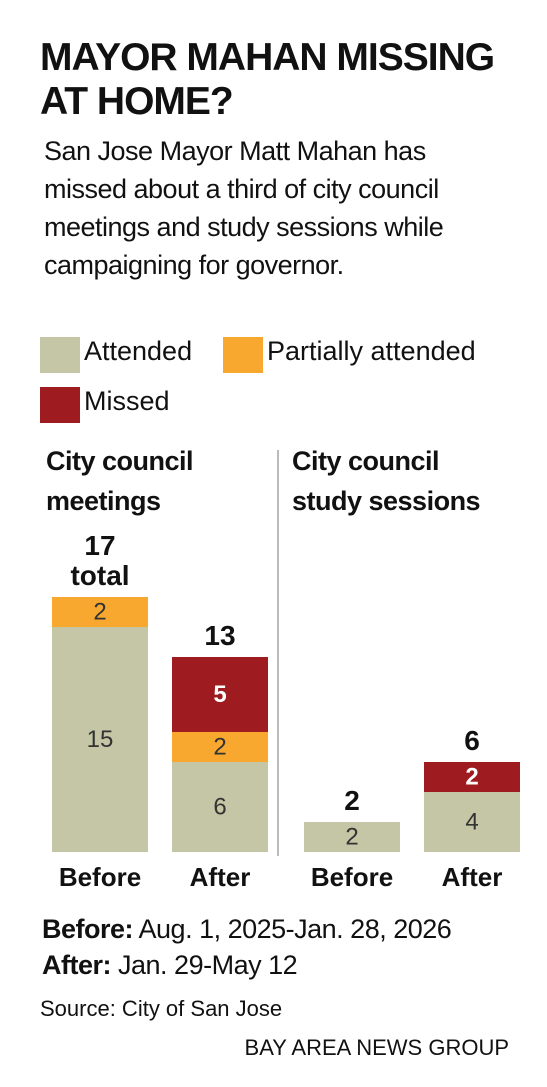 This screenshot has height=1087, width=547. What do you see at coordinates (371, 351) in the screenshot?
I see `legend-label: Partially attended` at bounding box center [371, 351].